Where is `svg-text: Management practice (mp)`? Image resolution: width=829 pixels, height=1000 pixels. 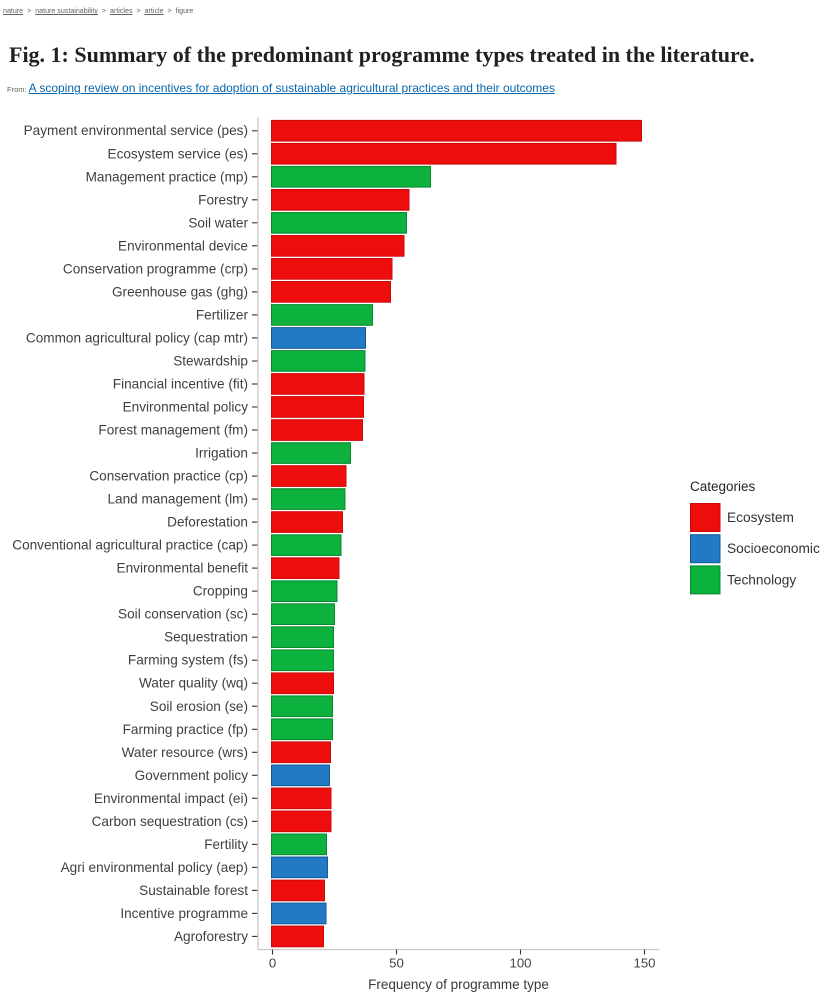
svg-text: Management practice (mp) is located at coordinates (167, 176).